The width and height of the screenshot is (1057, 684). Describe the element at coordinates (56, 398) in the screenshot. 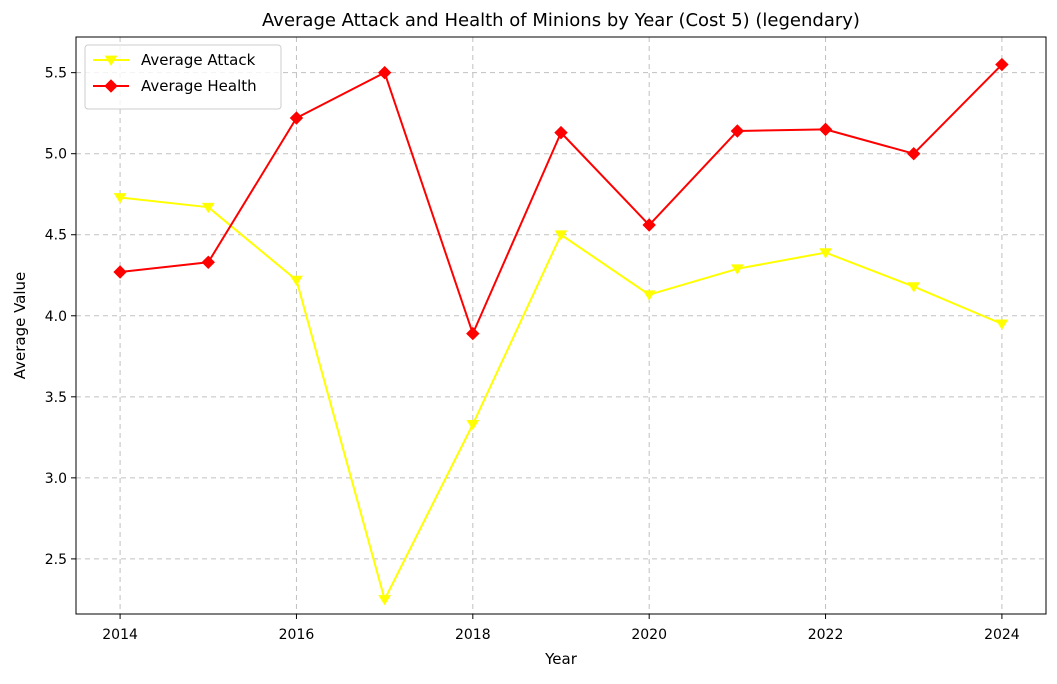

I see `y-tick-label: 3.5` at that location.